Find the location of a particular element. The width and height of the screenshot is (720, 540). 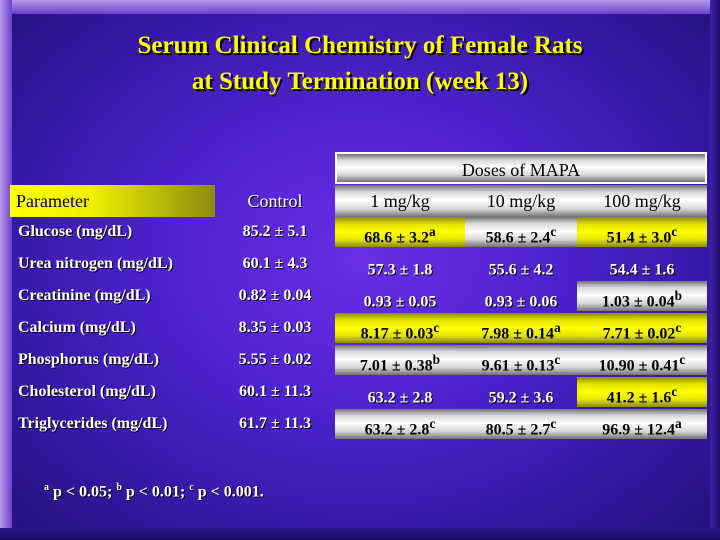

row-triglycerides-control: 61.7 ± 11.3 is located at coordinates (275, 423).